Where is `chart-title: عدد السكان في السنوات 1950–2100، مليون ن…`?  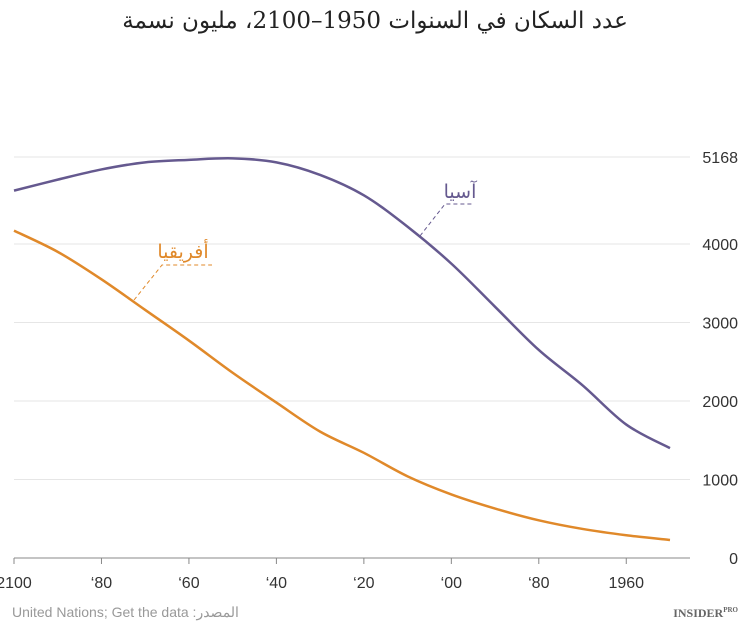
chart-title: عدد السكان في السنوات 1950–2100، مليون ن… is located at coordinates (375, 21).